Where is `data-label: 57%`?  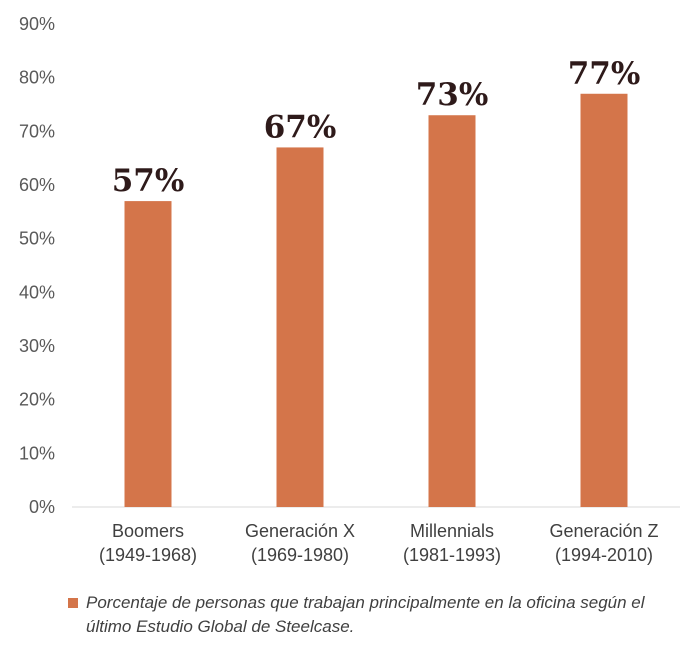 data-label: 57% is located at coordinates (148, 181).